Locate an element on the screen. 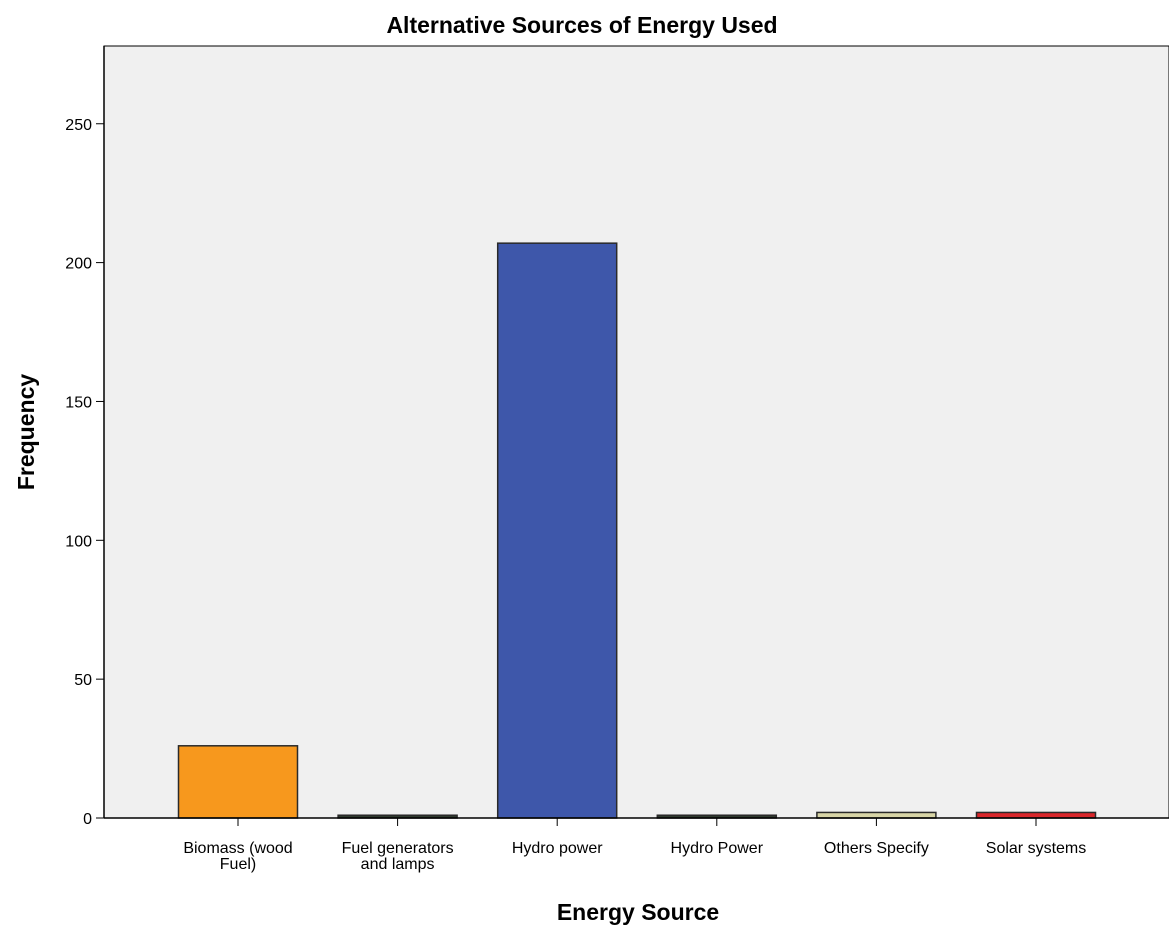 The width and height of the screenshot is (1169, 932). x-tick-label-line: Others Specify is located at coordinates (876, 848).